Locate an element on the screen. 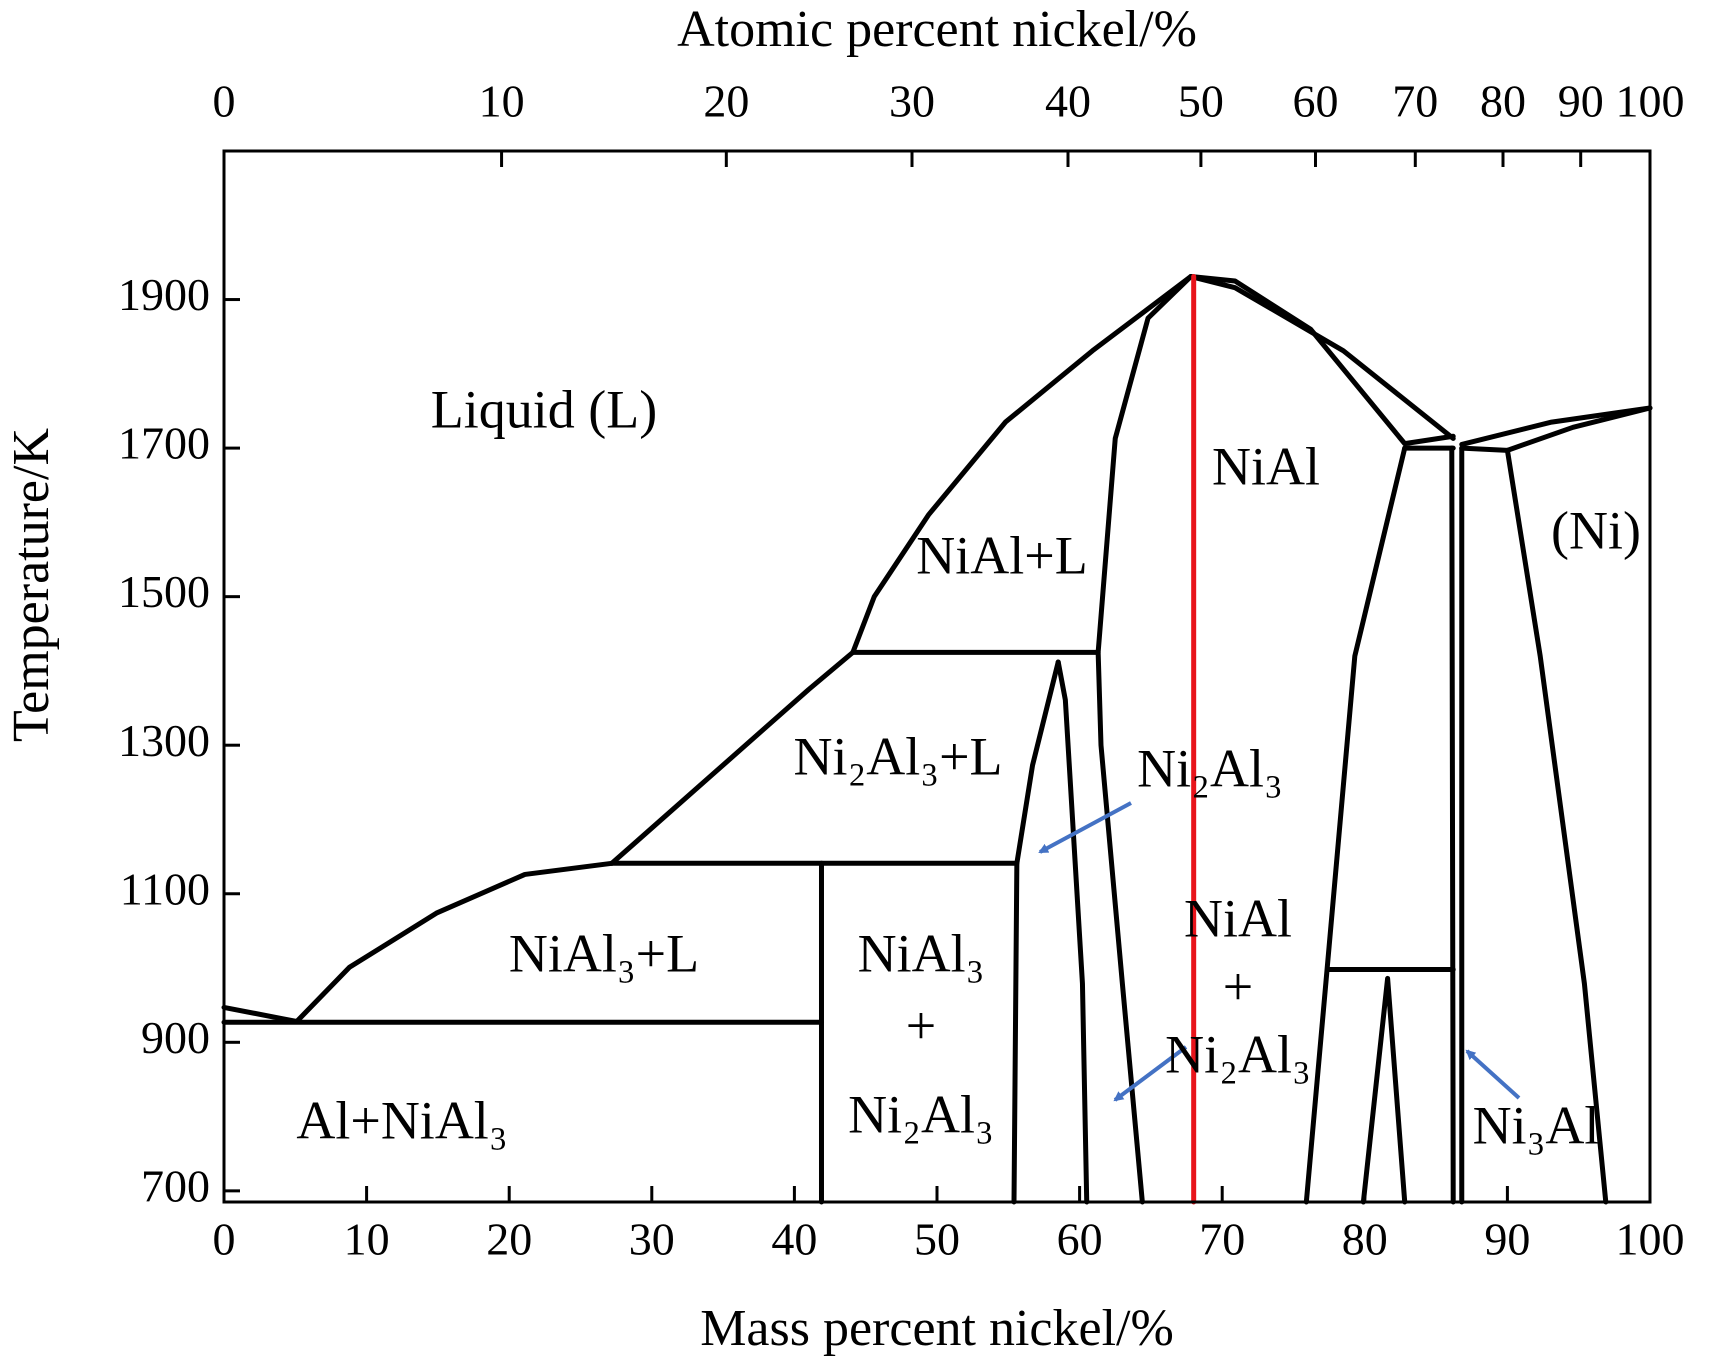 The height and width of the screenshot is (1368, 1713). x2-tick-label: 60 is located at coordinates (1315, 101).